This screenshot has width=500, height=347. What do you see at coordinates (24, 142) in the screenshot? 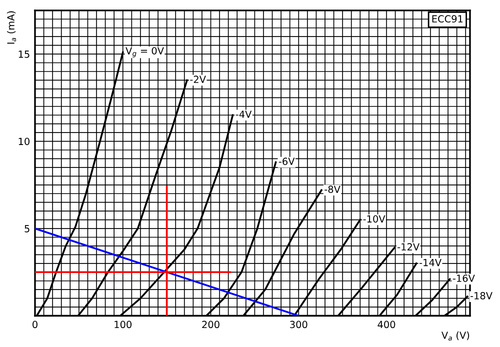
I see `y-tick-label: 10` at bounding box center [24, 142].